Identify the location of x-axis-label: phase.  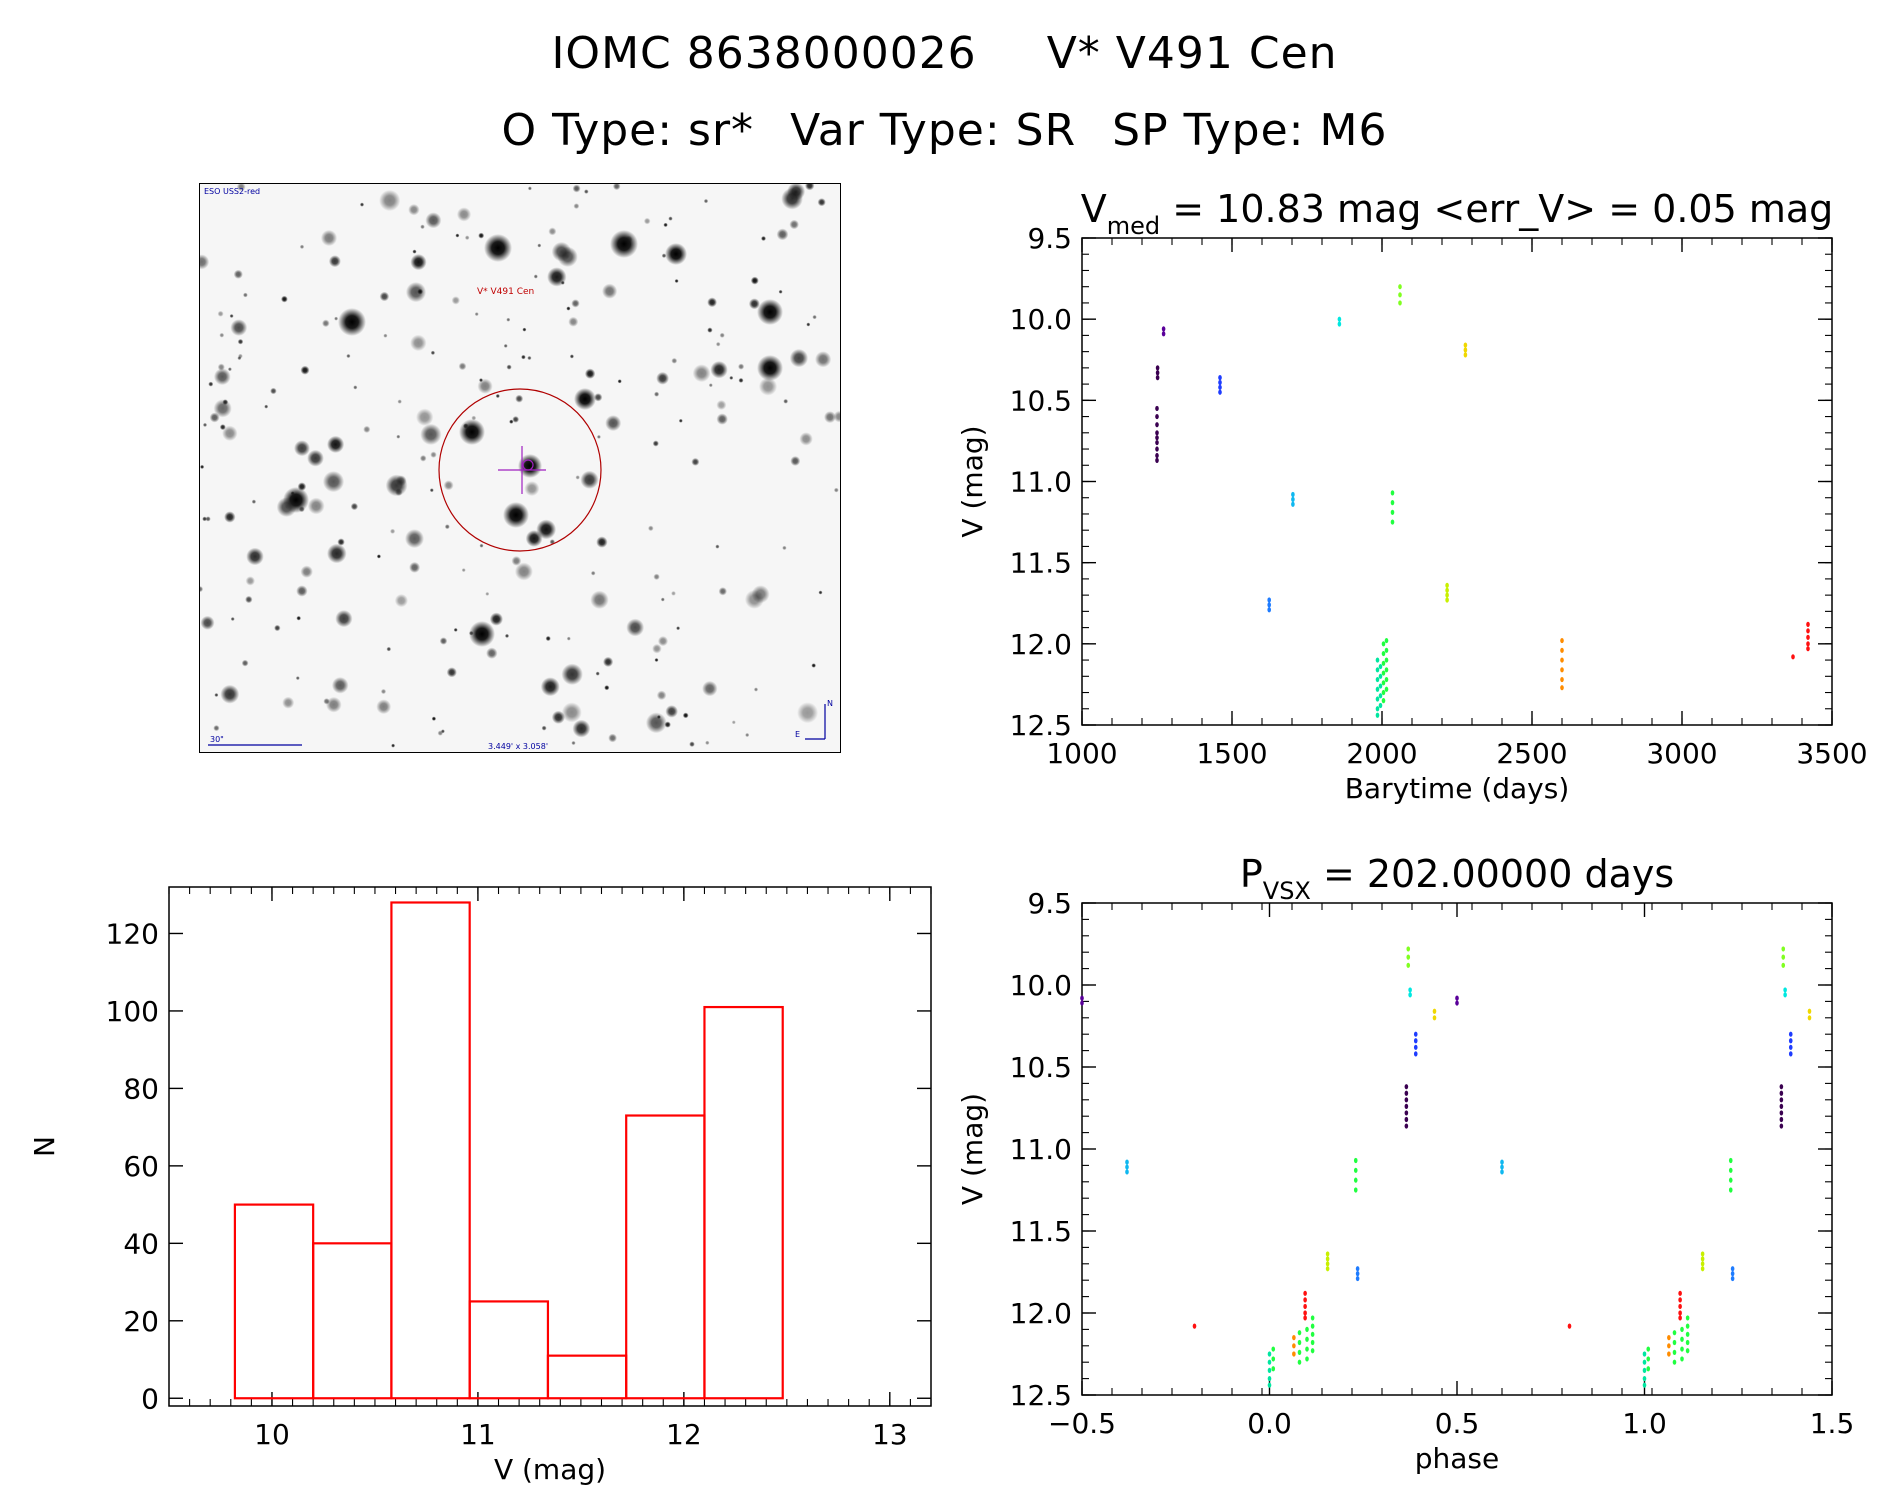
(1457, 1458).